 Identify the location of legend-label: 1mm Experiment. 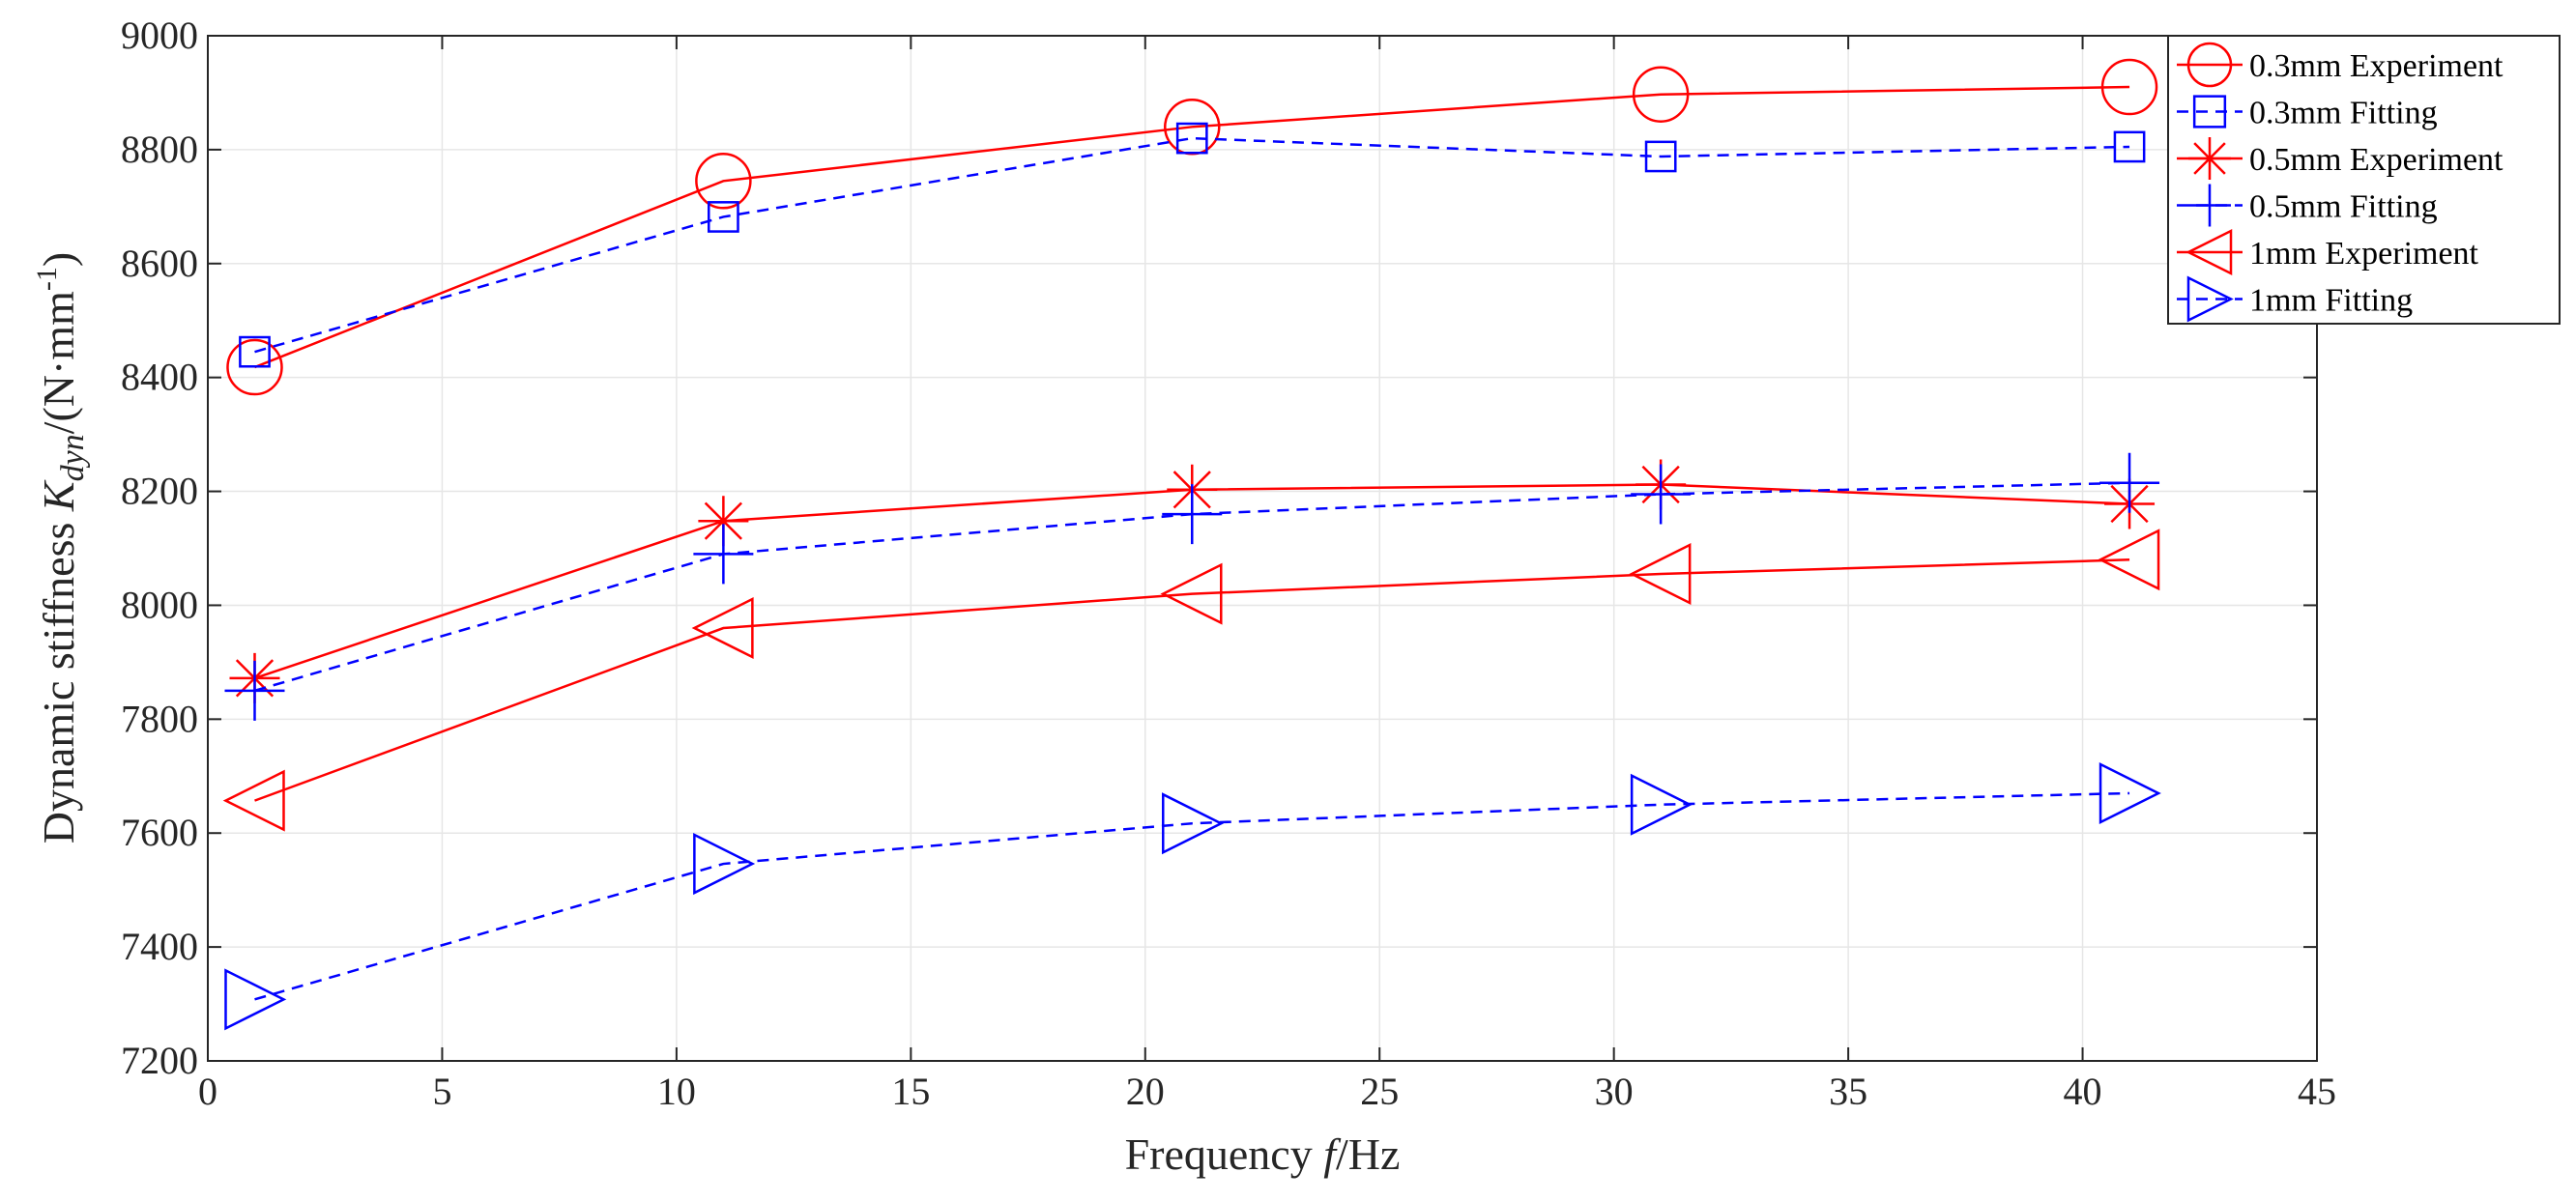
(2364, 254).